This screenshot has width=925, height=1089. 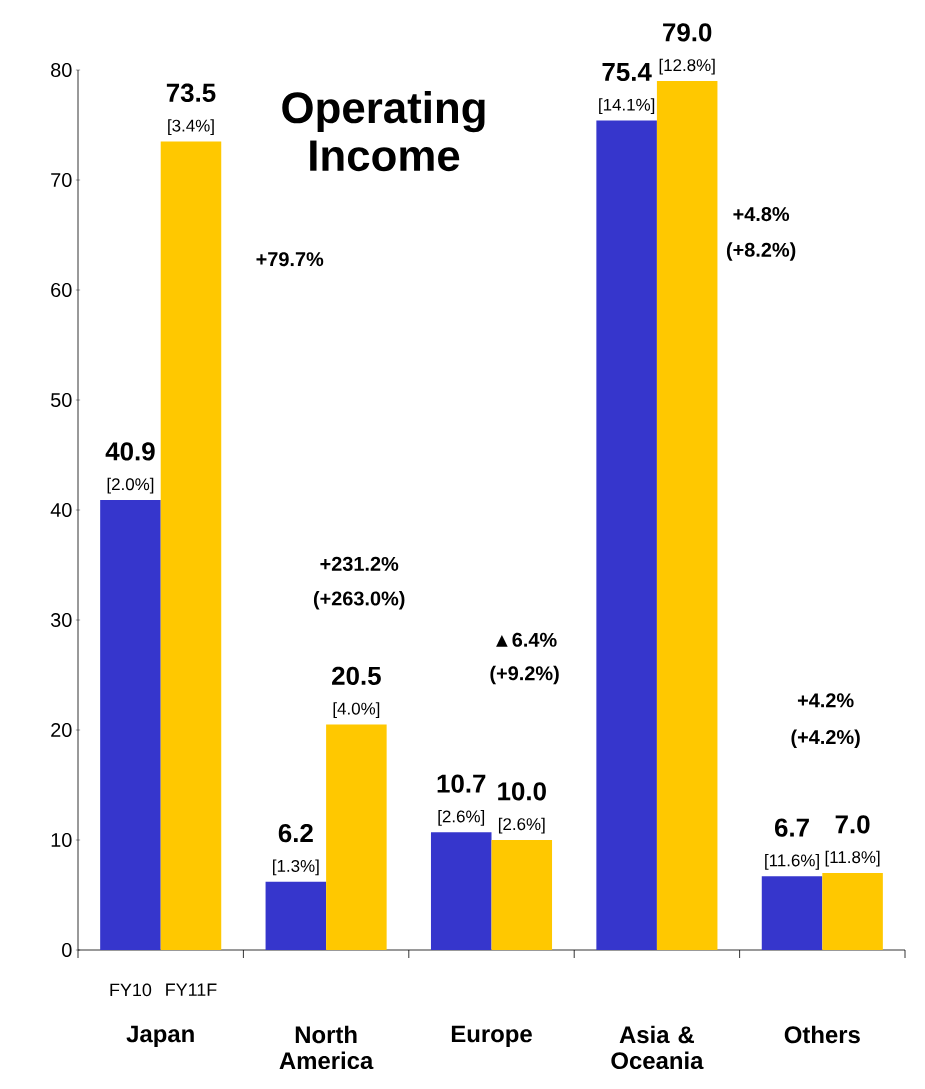 What do you see at coordinates (687, 66) in the screenshot?
I see `annotation: [12.8%]` at bounding box center [687, 66].